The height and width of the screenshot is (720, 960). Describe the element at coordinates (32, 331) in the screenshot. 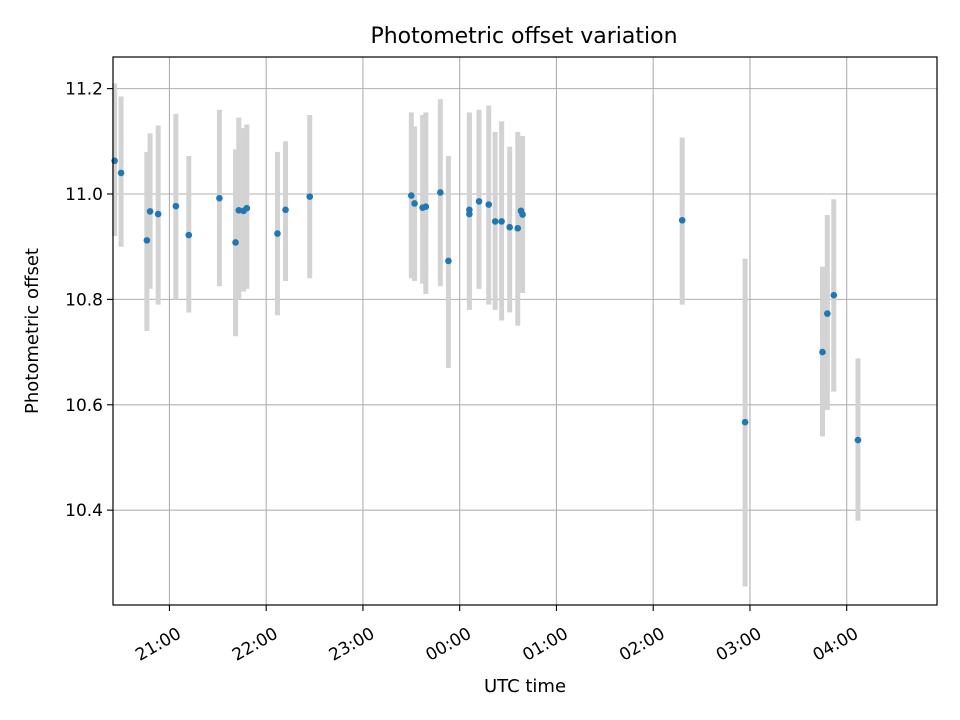

I see `y-axis-label: Photometric offset` at that location.